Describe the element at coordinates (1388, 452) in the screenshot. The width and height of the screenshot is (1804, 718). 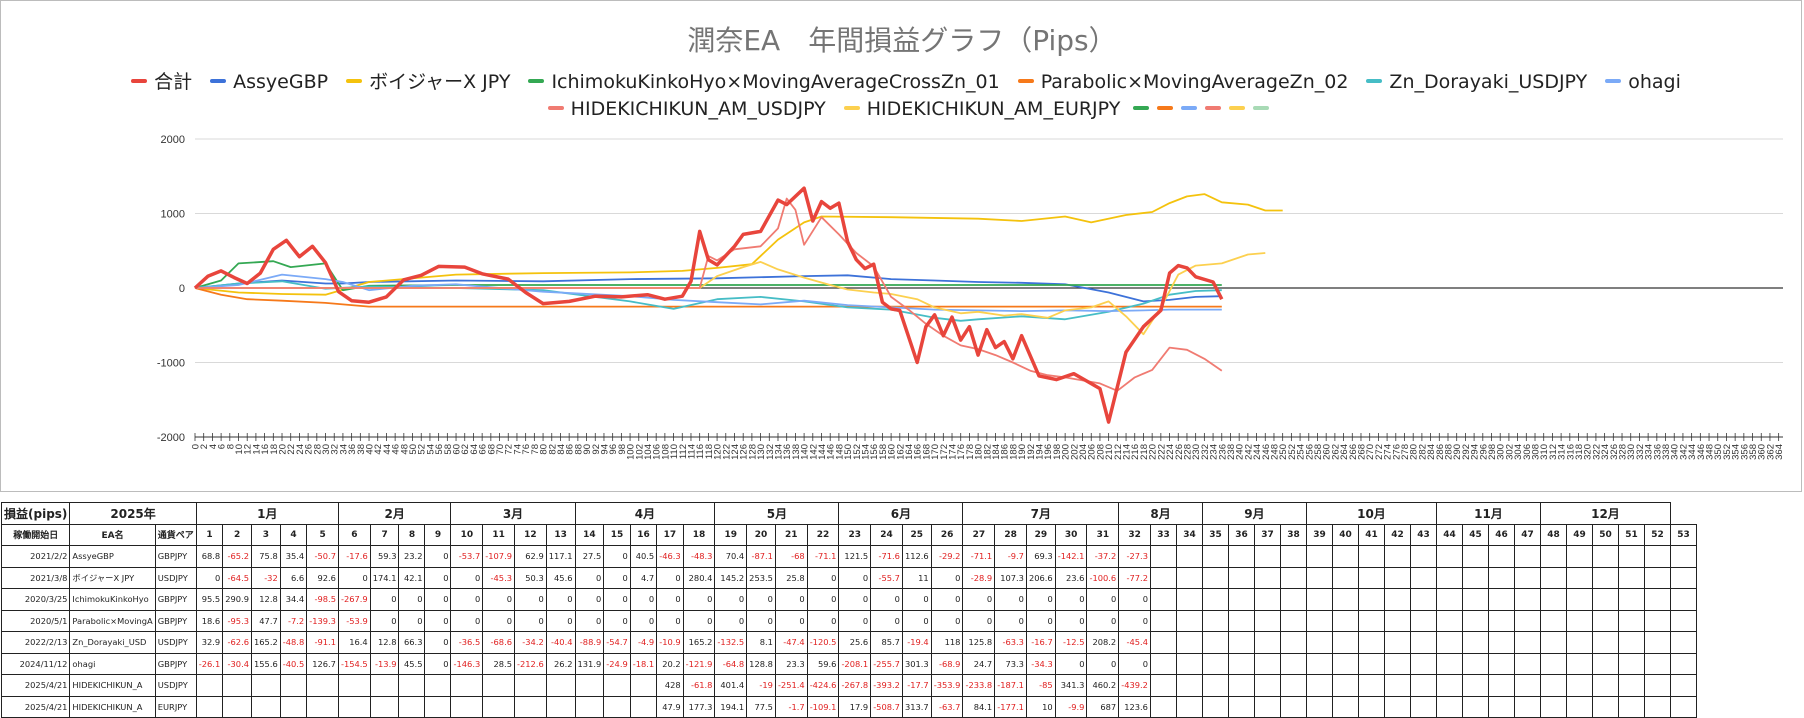
I see `x-tick-label: 274` at that location.